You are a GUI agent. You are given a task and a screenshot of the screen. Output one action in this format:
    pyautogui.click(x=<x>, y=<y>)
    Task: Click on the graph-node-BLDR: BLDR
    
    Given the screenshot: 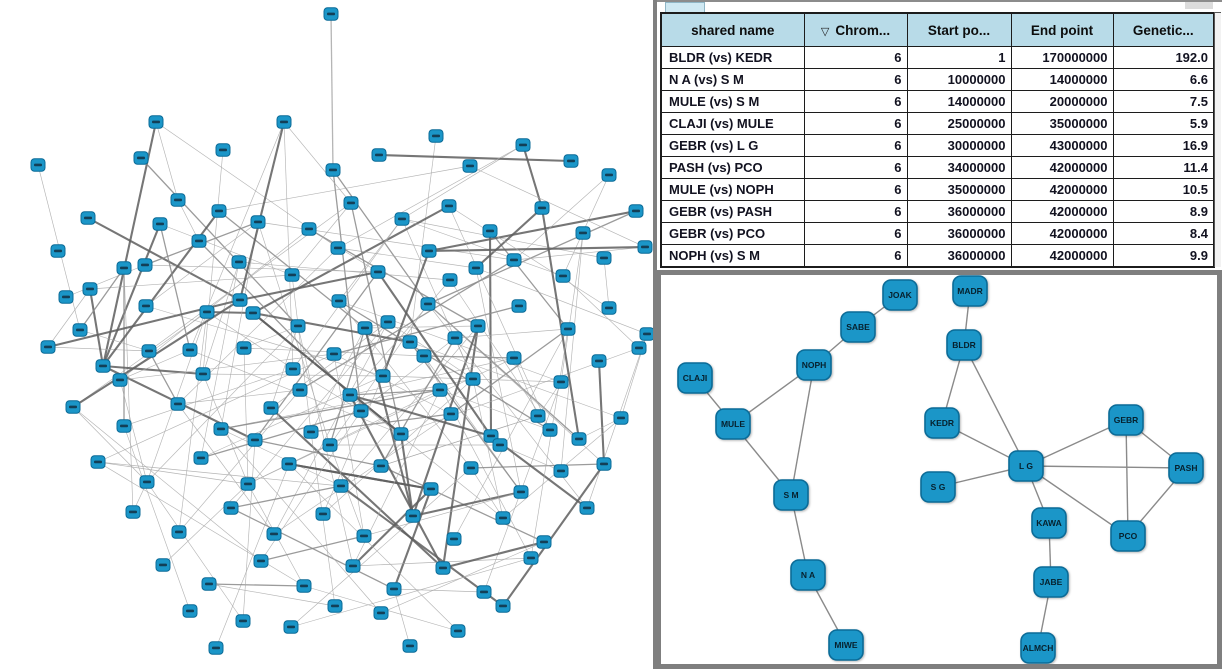 What is the action you would take?
    pyautogui.click(x=964, y=345)
    